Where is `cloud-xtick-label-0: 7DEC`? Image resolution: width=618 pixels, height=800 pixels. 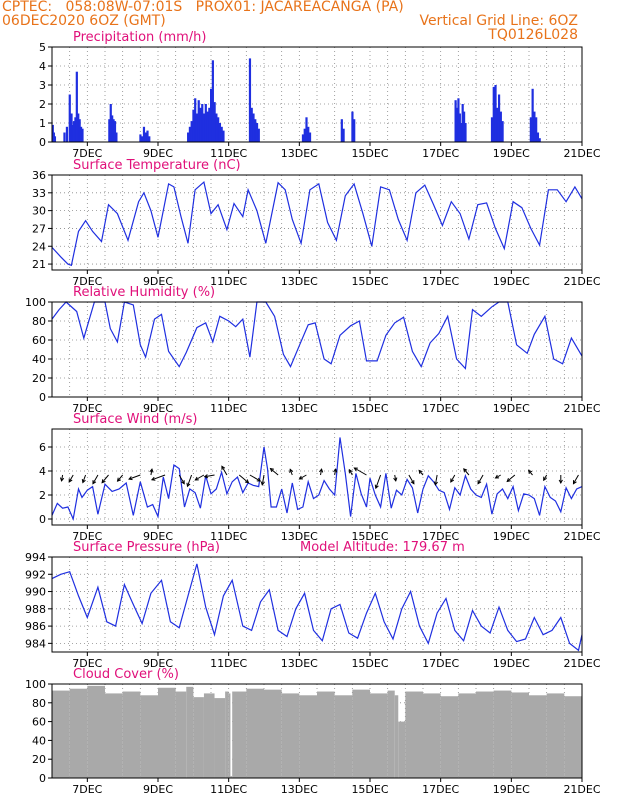 cloud-xtick-label-0: 7DEC is located at coordinates (87, 789).